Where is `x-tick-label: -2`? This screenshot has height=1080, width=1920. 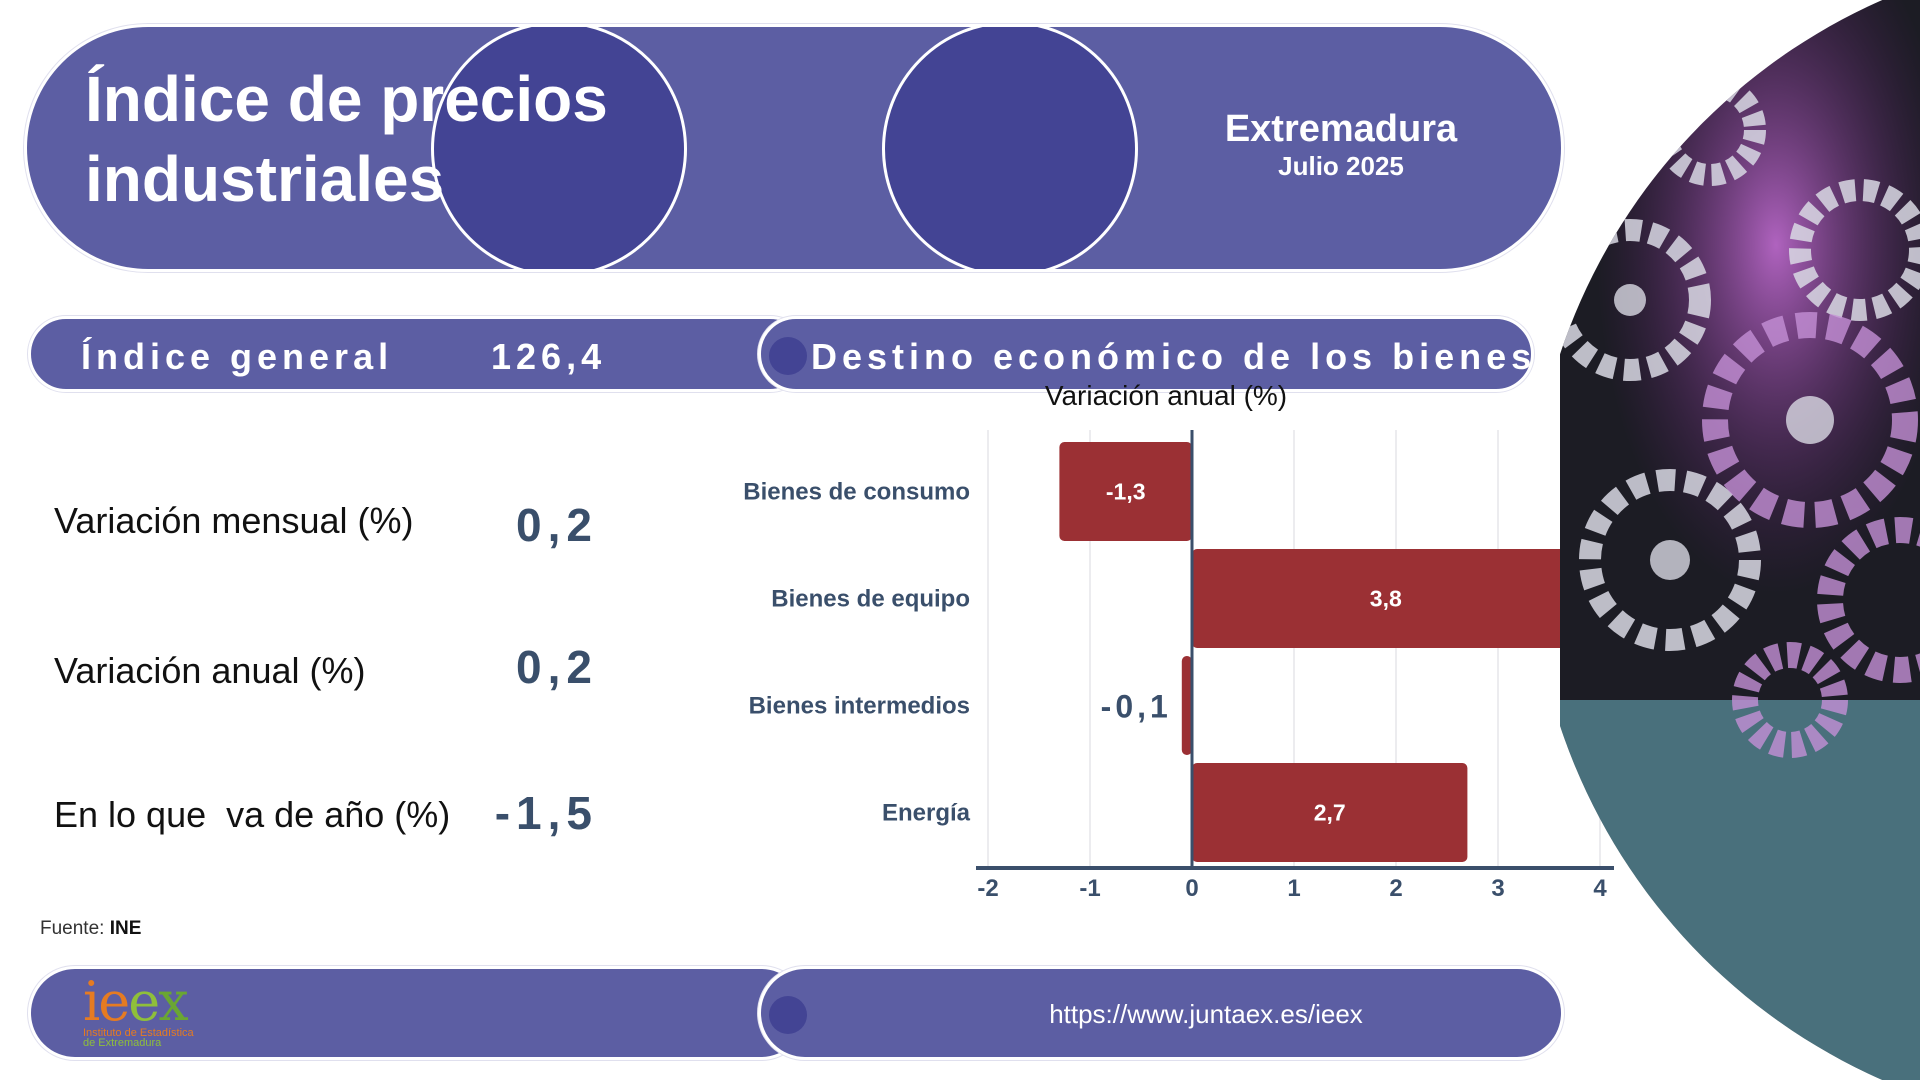
x-tick-label: -2 is located at coordinates (987, 888).